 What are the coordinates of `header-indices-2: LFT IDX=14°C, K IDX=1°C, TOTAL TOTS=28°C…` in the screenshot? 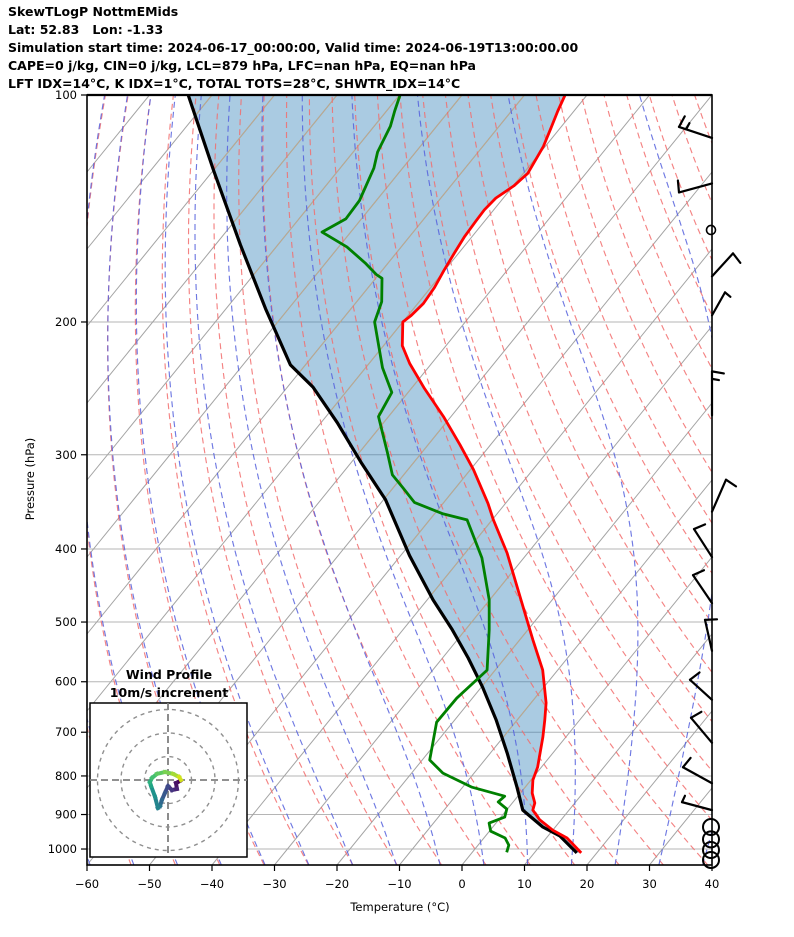 It's located at (234, 83).